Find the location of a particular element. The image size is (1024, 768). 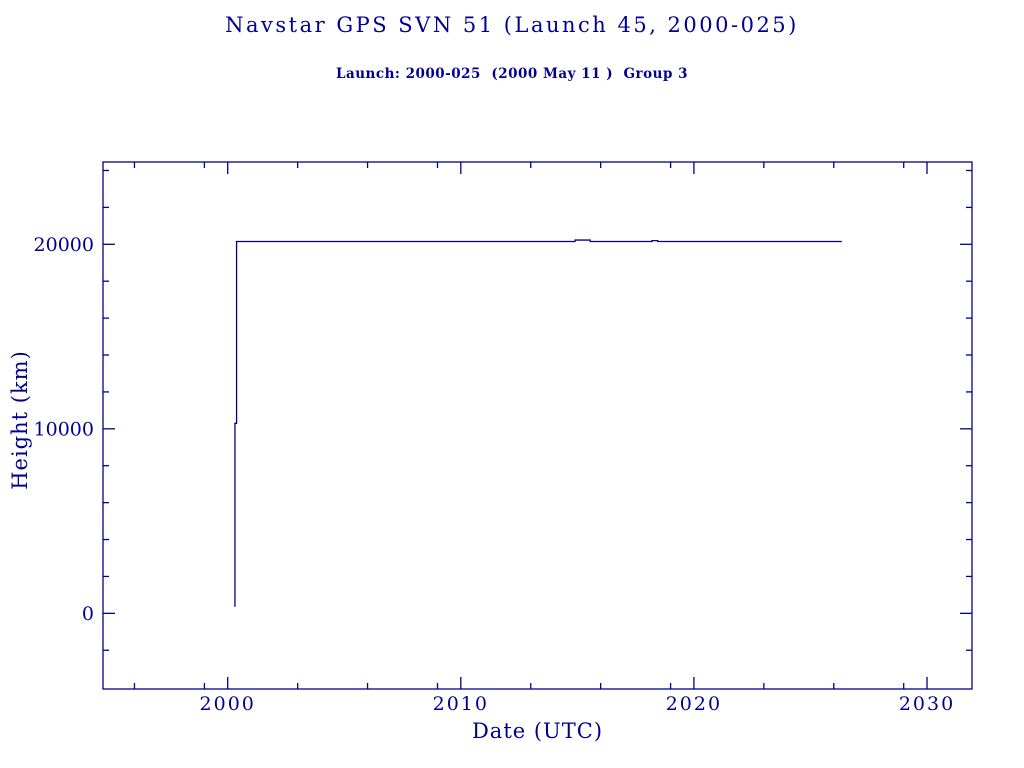

y-tick-label: 10000 is located at coordinates (64, 429).